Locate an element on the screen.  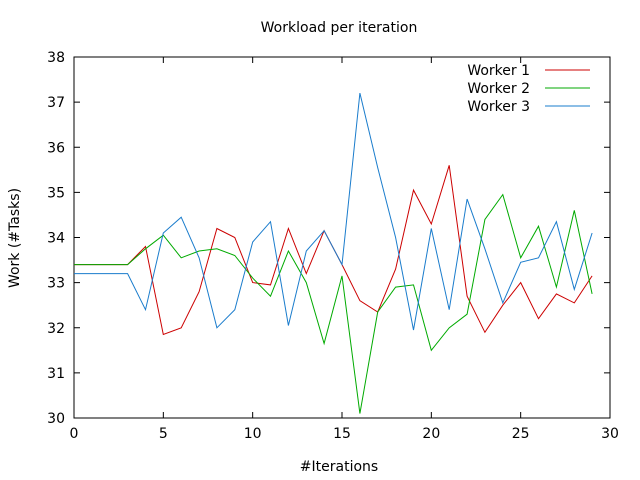
y-tick-label: 34 is located at coordinates (56, 239).